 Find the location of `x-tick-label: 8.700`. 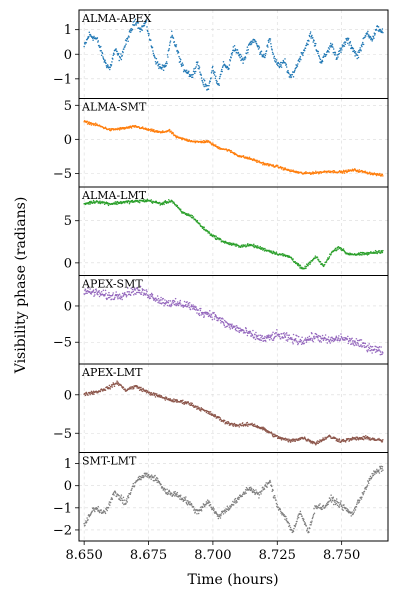

x-tick-label: 8.700 is located at coordinates (212, 555).